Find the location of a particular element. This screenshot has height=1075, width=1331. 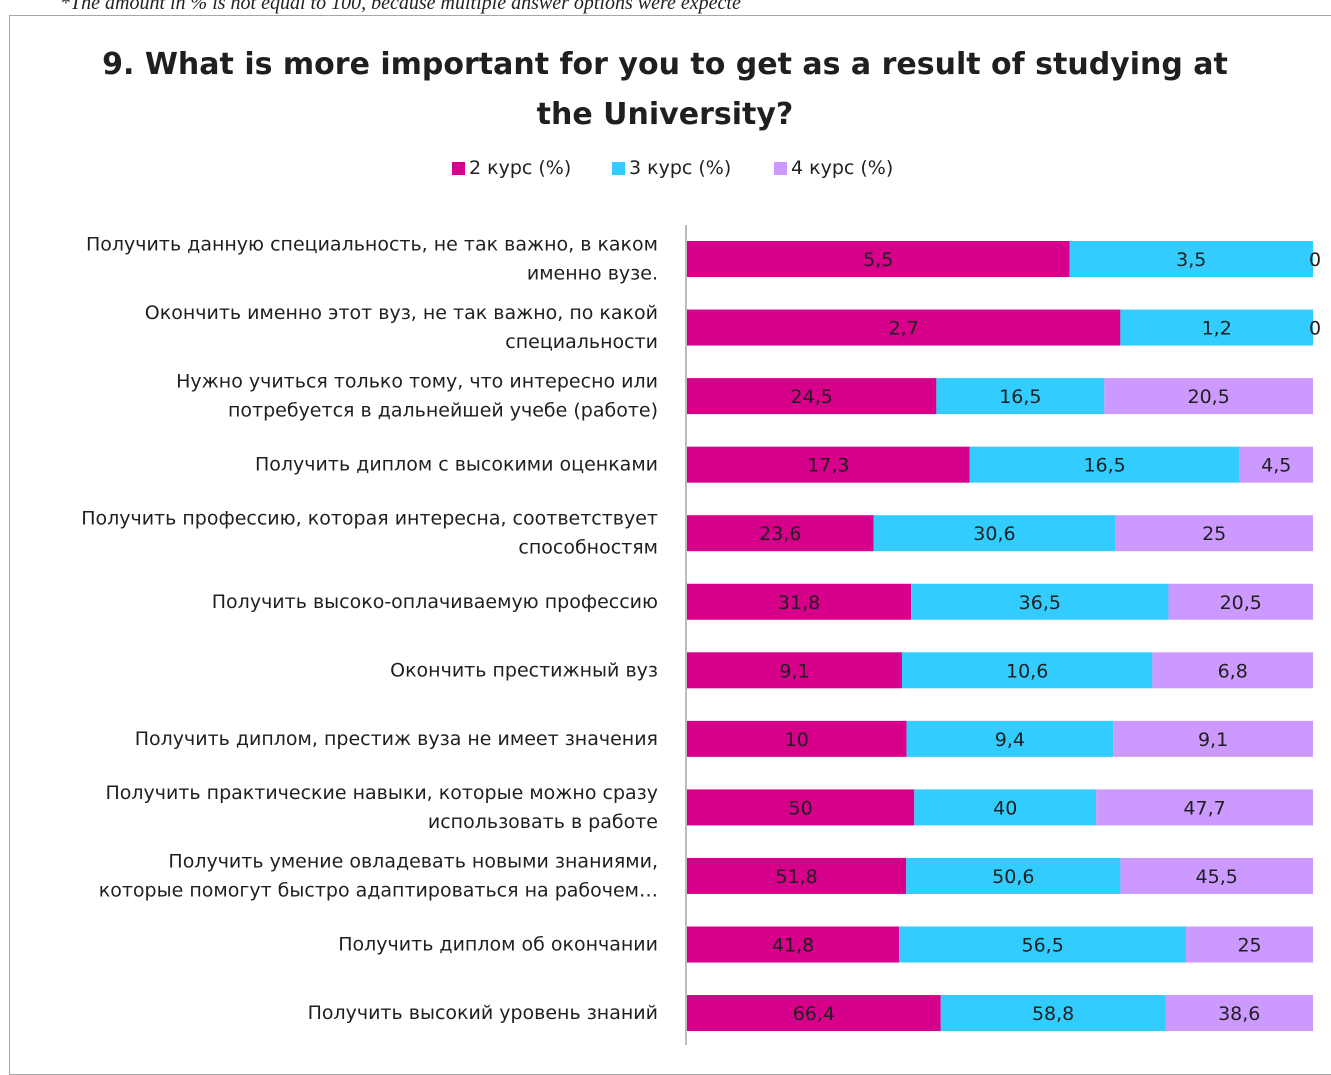

data-label: 36,5 is located at coordinates (1040, 603).